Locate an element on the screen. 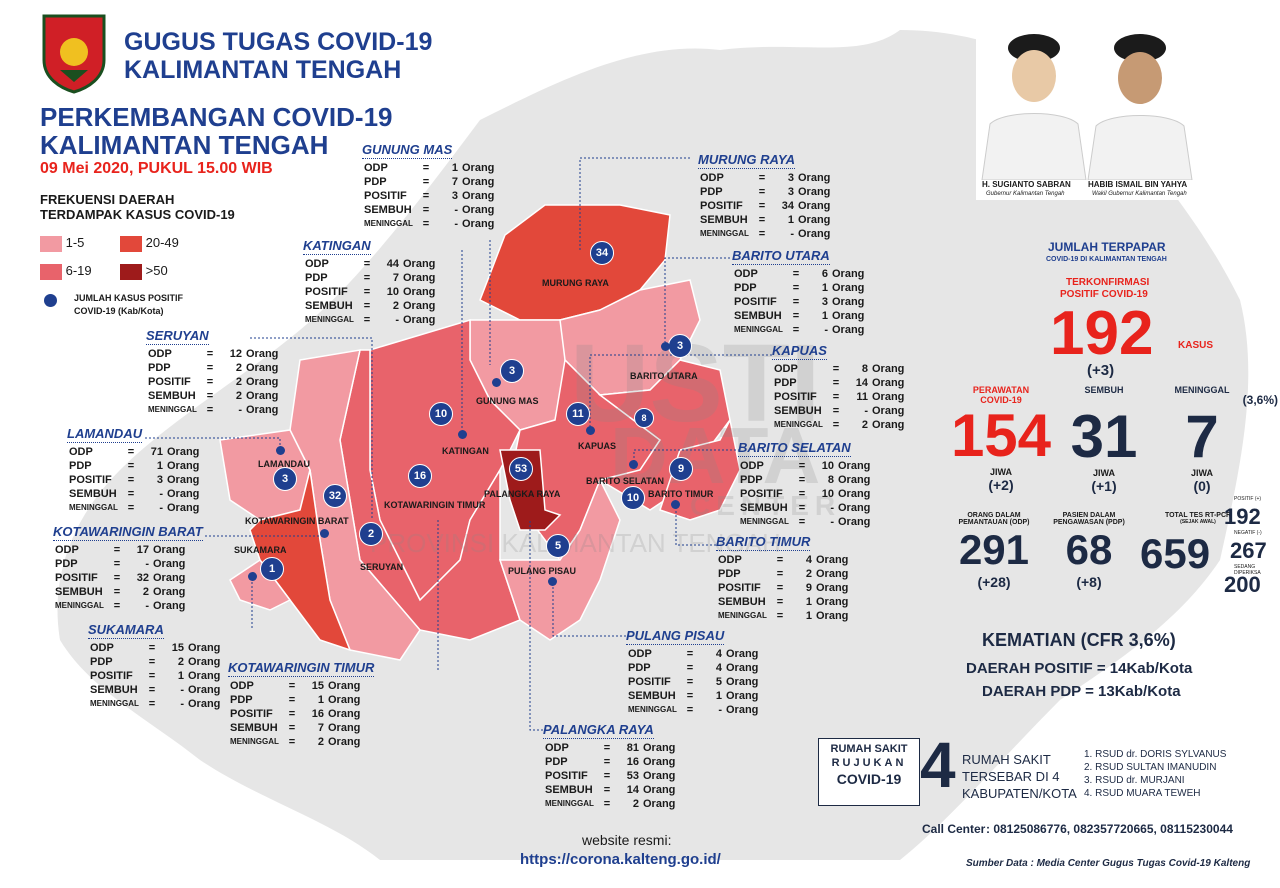  marker-dot-barito-utara is located at coordinates (665, 346).